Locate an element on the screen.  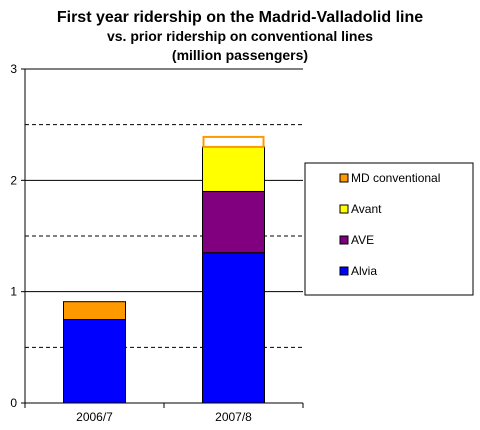
y-tick-label: 2 is located at coordinates (13, 180).